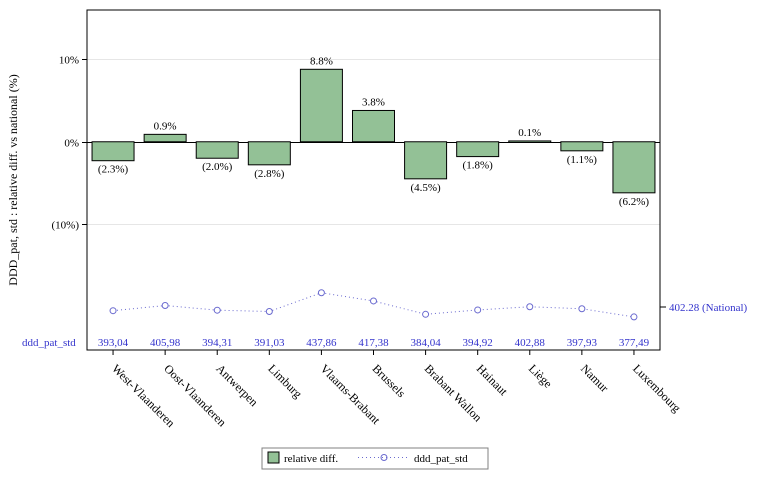  I want to click on legend: relative diff. ddd_pat_std, so click(375, 458).